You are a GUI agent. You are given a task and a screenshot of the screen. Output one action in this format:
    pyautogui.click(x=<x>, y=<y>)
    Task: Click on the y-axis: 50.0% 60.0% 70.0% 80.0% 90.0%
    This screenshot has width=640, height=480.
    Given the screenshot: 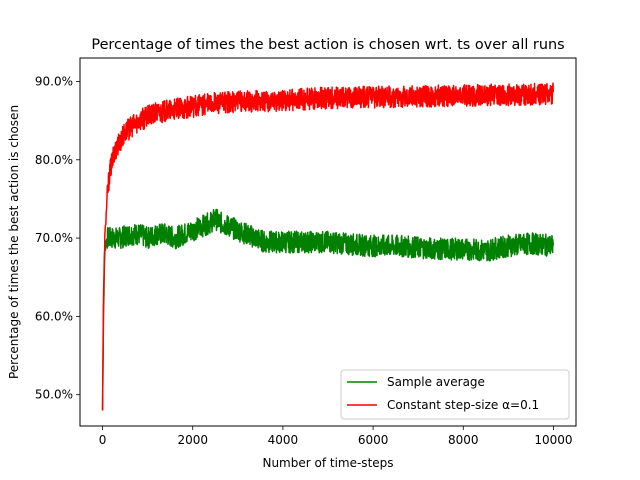 What is the action you would take?
    pyautogui.click(x=57, y=238)
    